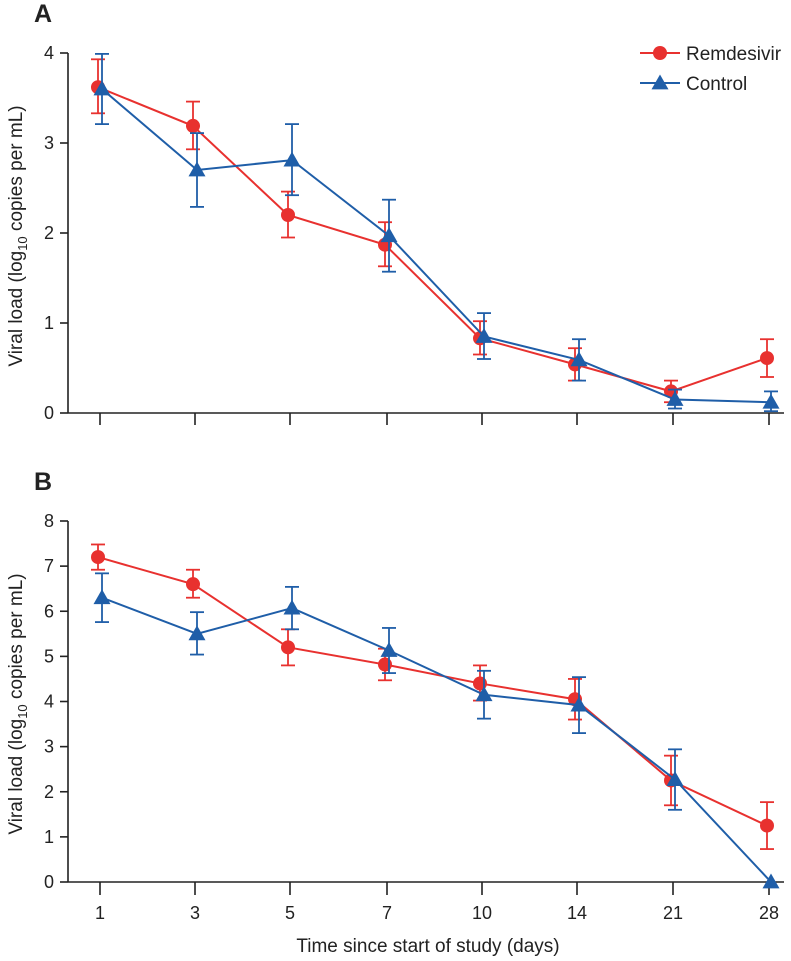 This screenshot has height=961, width=791. I want to click on panel-b-y-tick-label: 7, so click(49, 566).